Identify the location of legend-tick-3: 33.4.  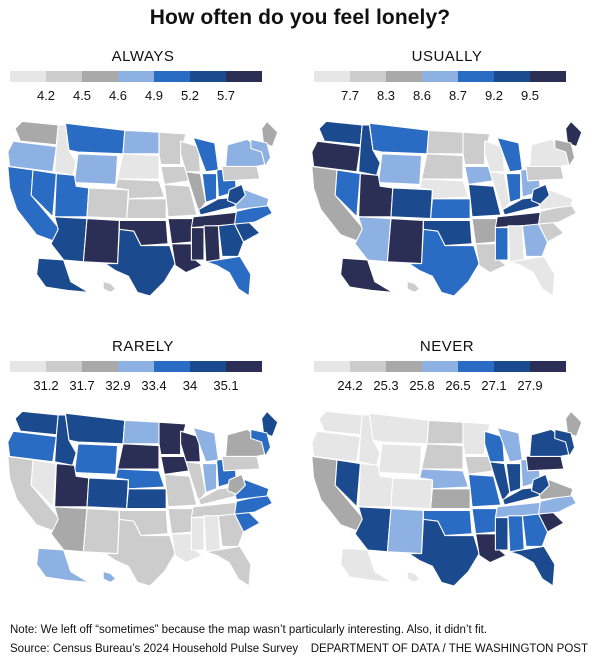
(154, 385).